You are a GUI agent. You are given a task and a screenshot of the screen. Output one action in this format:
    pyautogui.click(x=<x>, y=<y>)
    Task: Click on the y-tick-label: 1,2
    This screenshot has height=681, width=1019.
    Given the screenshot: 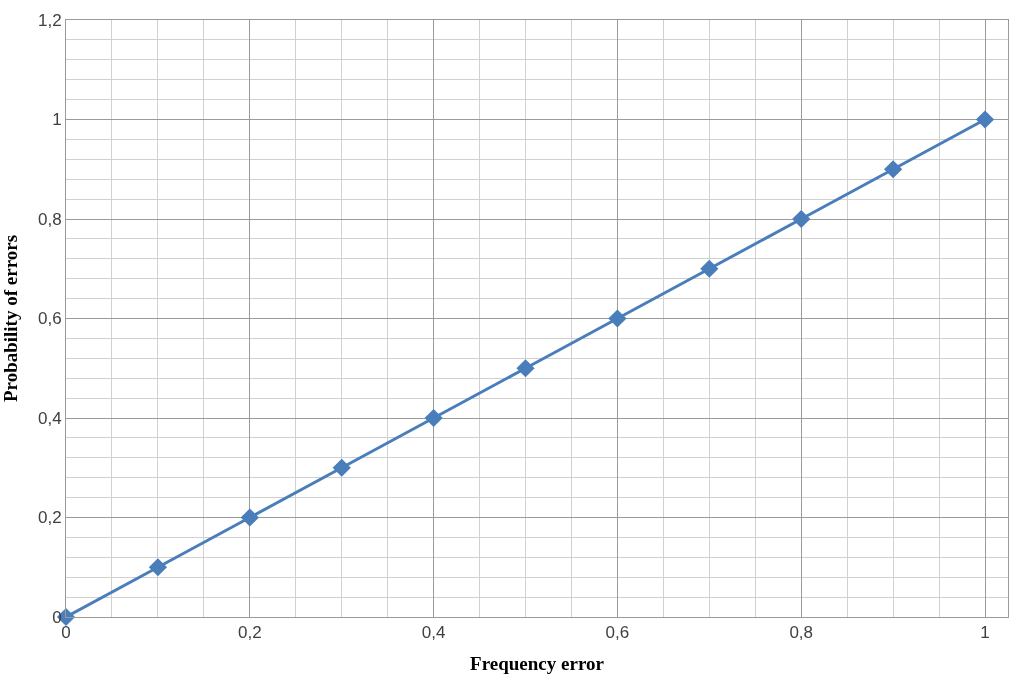 What is the action you would take?
    pyautogui.click(x=49, y=20)
    